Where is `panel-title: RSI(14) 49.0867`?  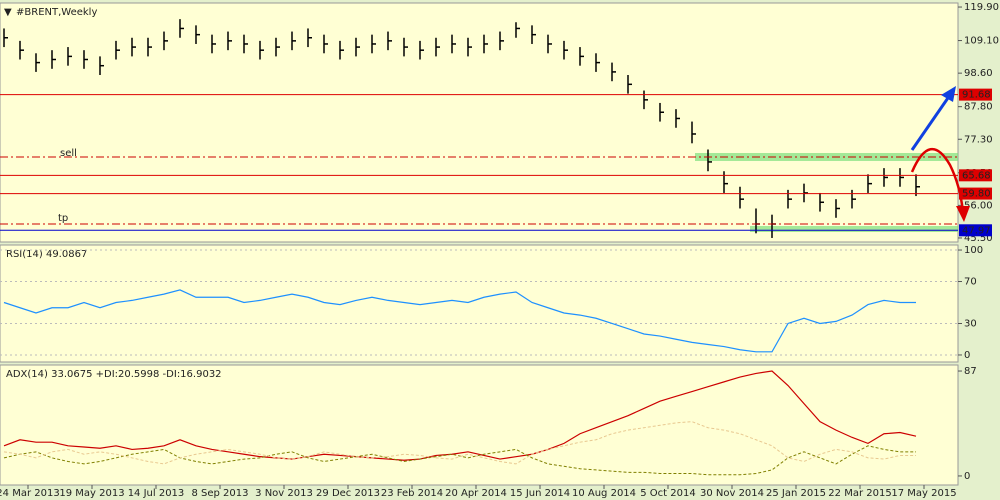
panel-title: RSI(14) 49.0867 is located at coordinates (46, 254).